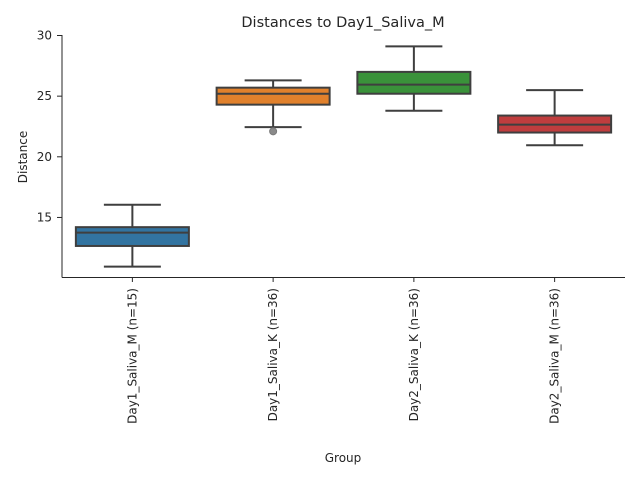  I want to click on x-tick-label: Day1_Saliva_M (n=15), so click(132, 356).